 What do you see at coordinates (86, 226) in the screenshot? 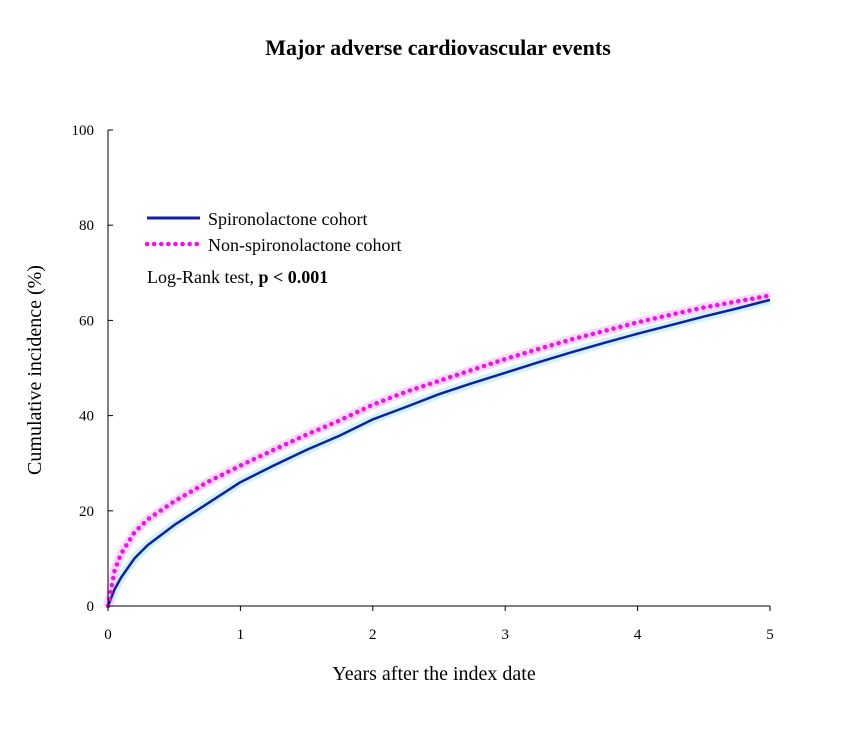
I see `y-tick-label: 80` at bounding box center [86, 226].